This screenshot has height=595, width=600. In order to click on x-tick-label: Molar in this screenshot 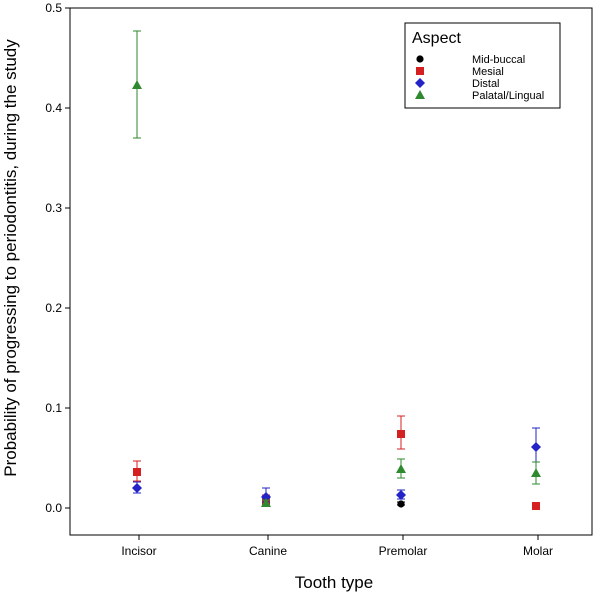, I will do `click(538, 551)`.